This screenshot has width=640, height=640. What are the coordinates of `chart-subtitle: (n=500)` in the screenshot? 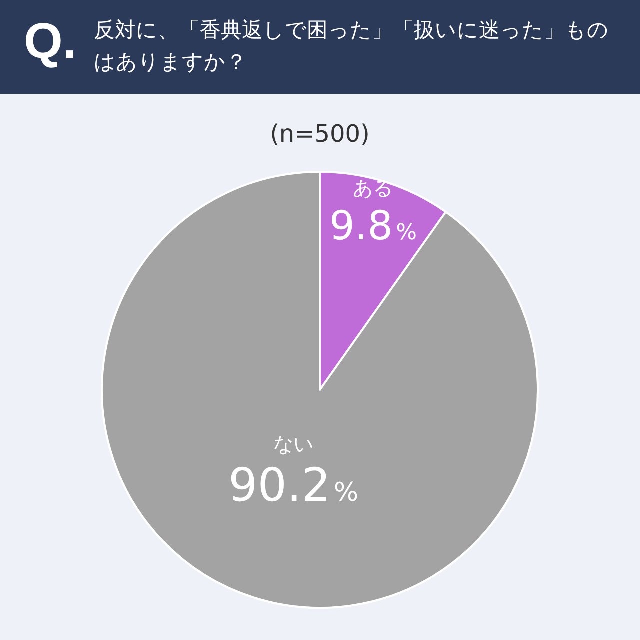 It's located at (320, 134).